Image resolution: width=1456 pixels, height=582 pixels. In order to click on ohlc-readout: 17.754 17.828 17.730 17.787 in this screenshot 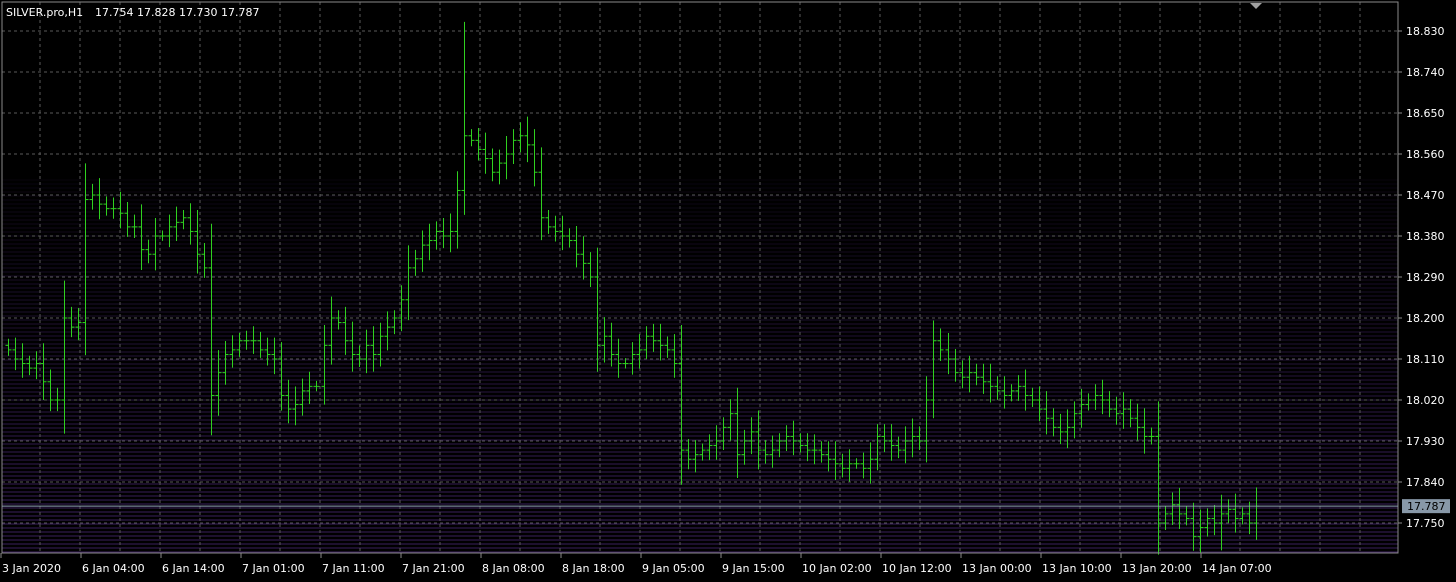, I will do `click(177, 12)`.